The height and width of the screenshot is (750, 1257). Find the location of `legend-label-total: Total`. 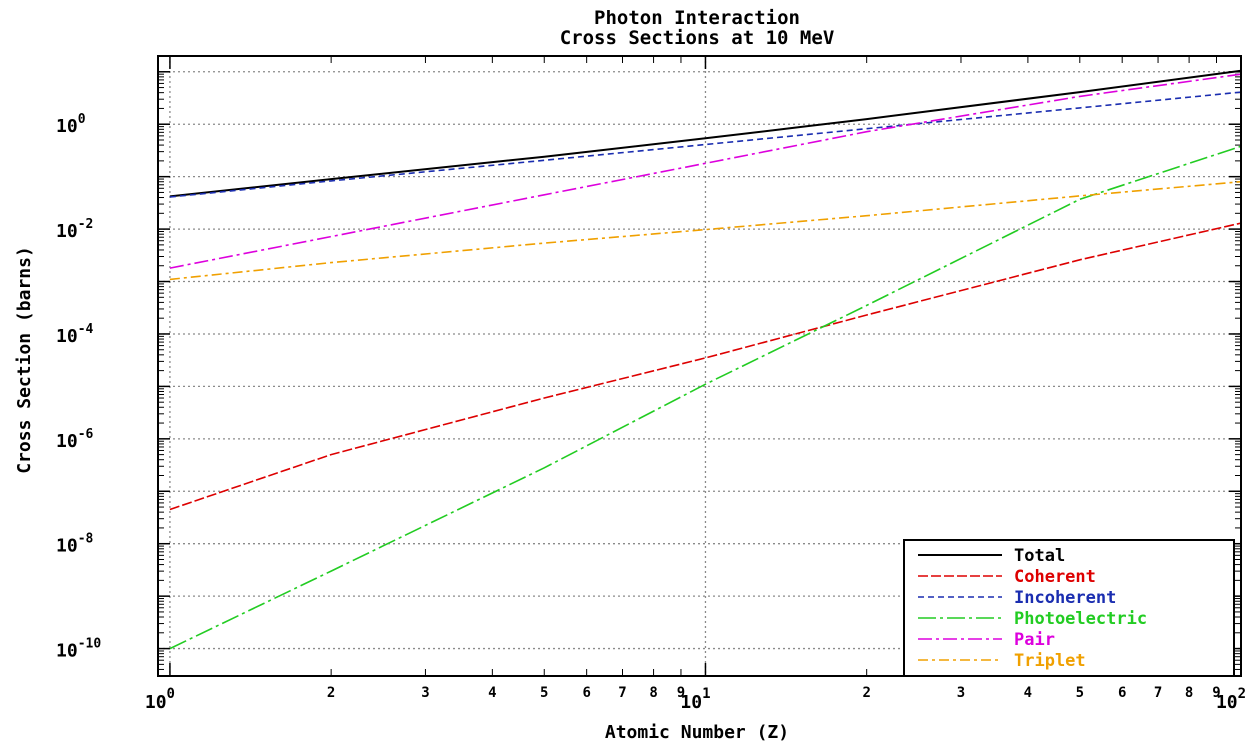

legend-label-total: Total is located at coordinates (1039, 556).